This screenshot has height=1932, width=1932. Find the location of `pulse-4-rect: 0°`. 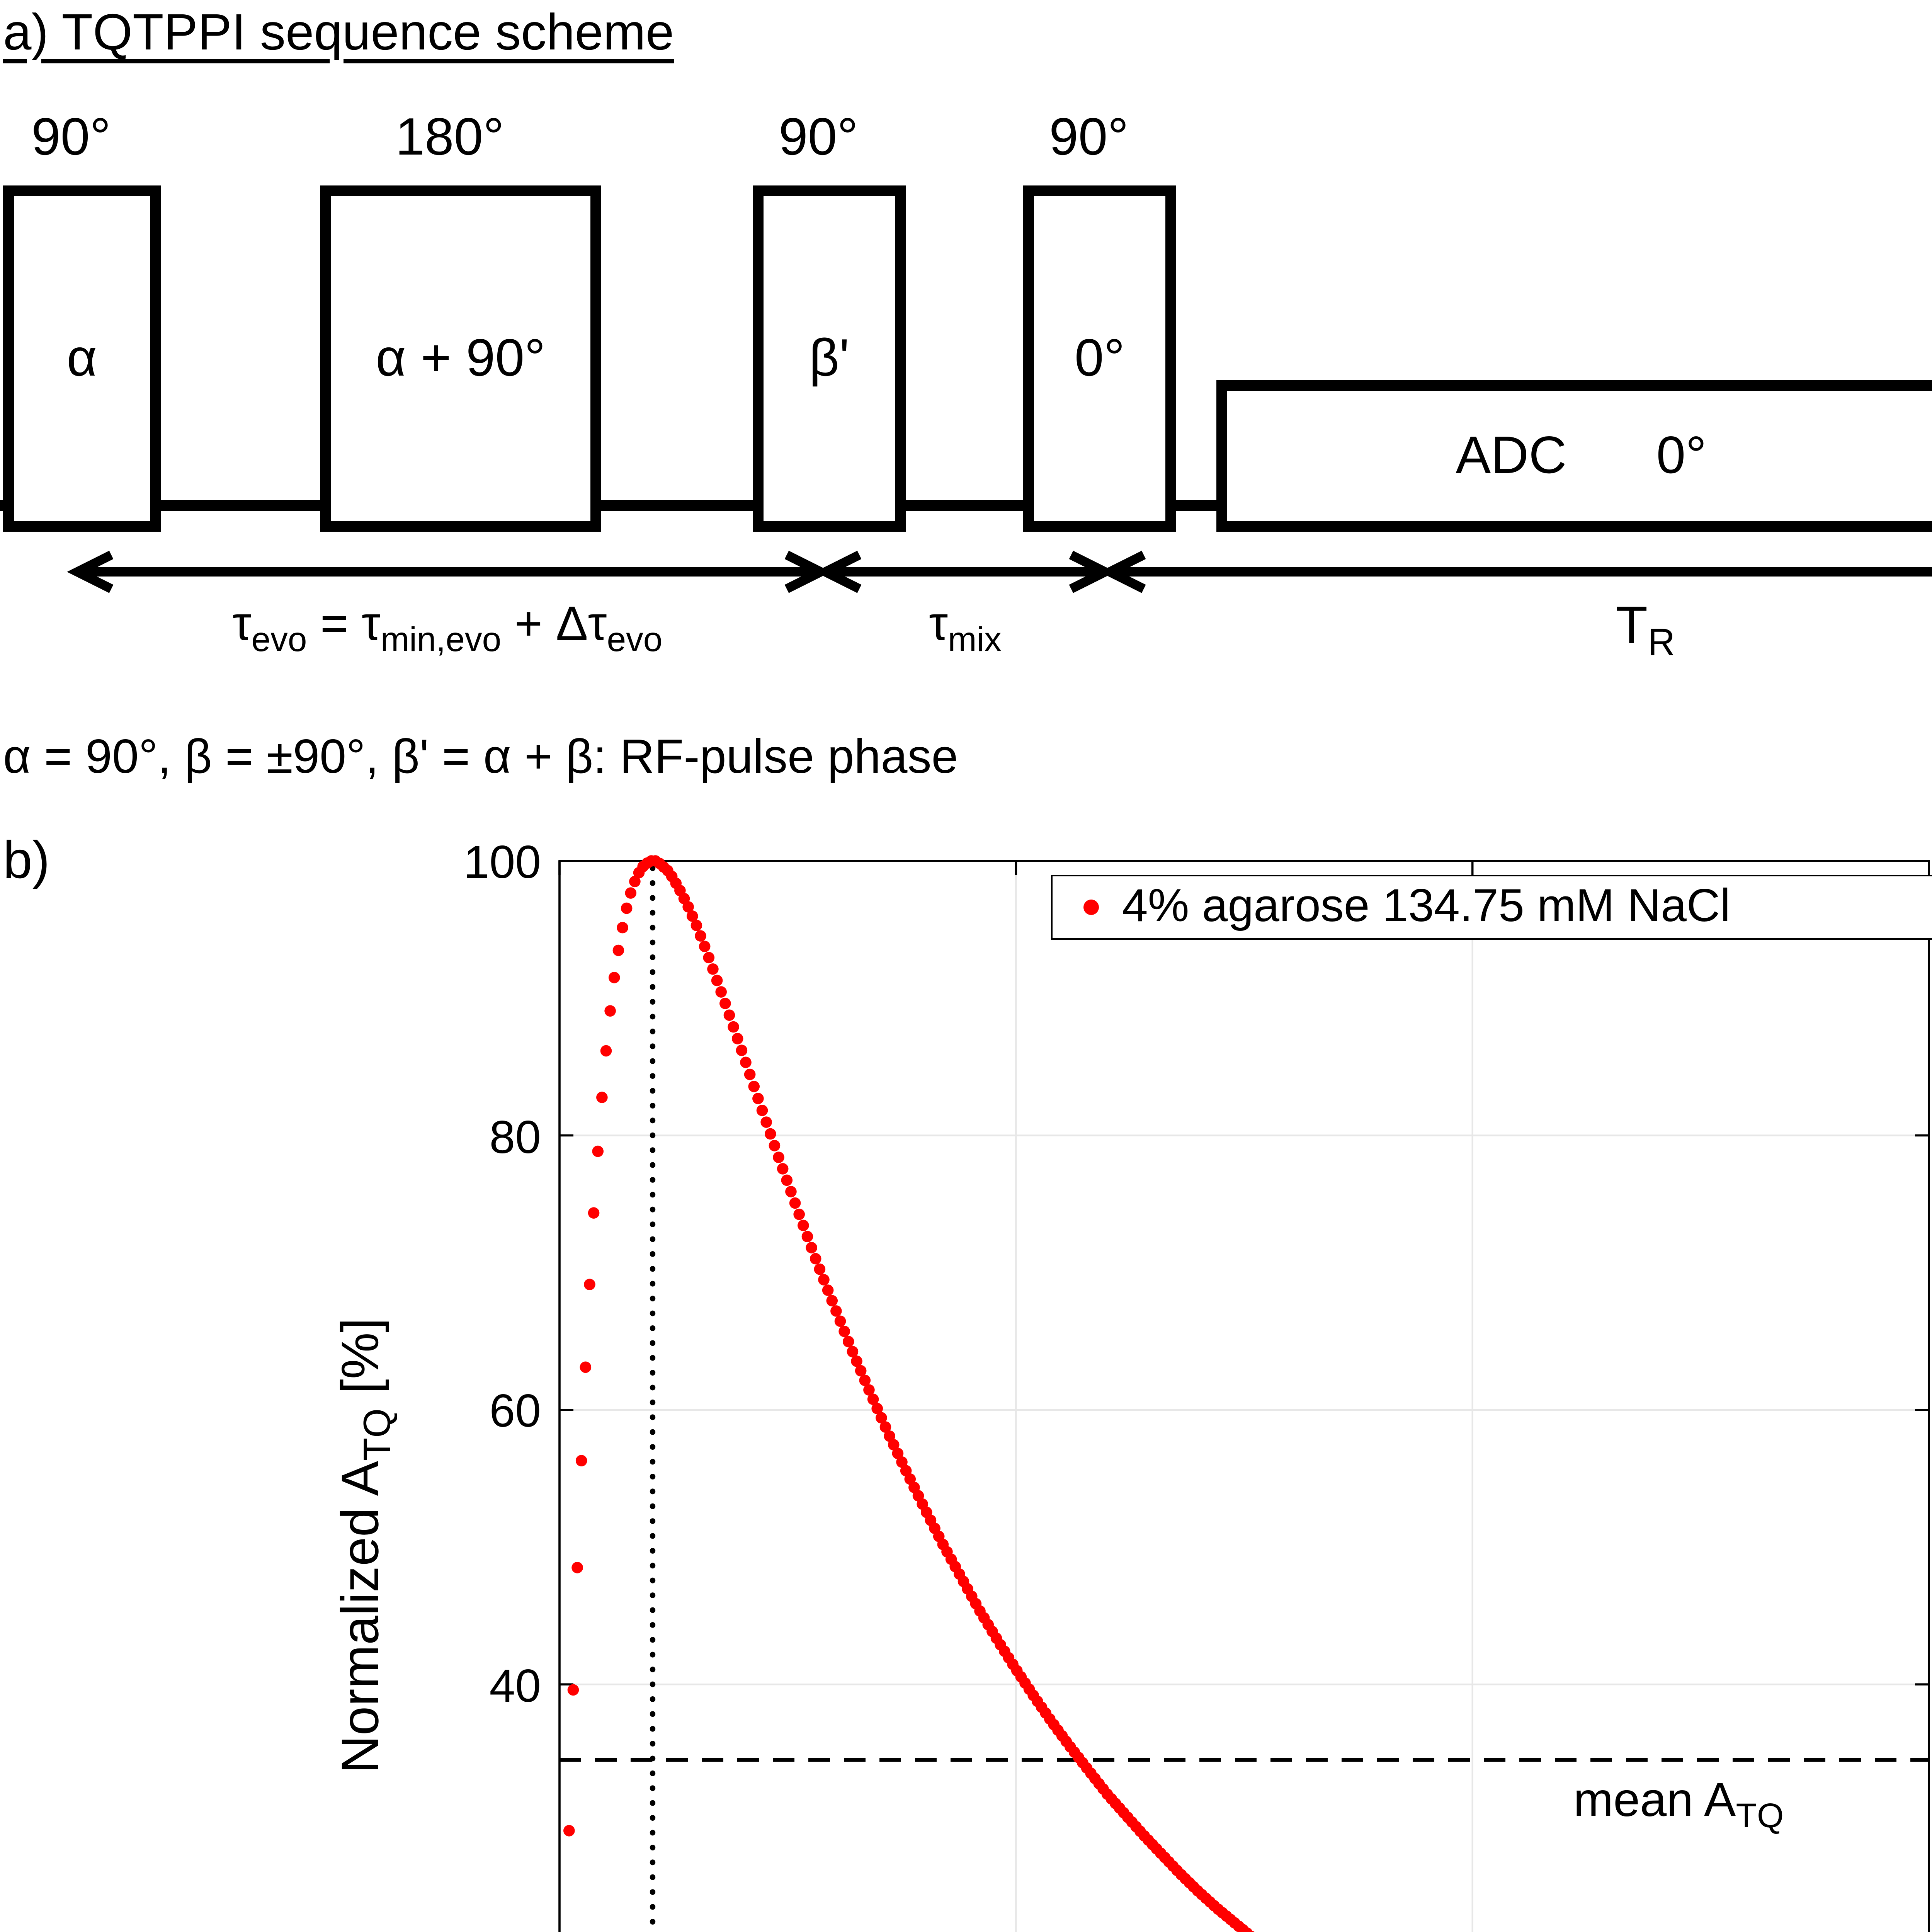

pulse-4-rect: 0° is located at coordinates (1099, 358).